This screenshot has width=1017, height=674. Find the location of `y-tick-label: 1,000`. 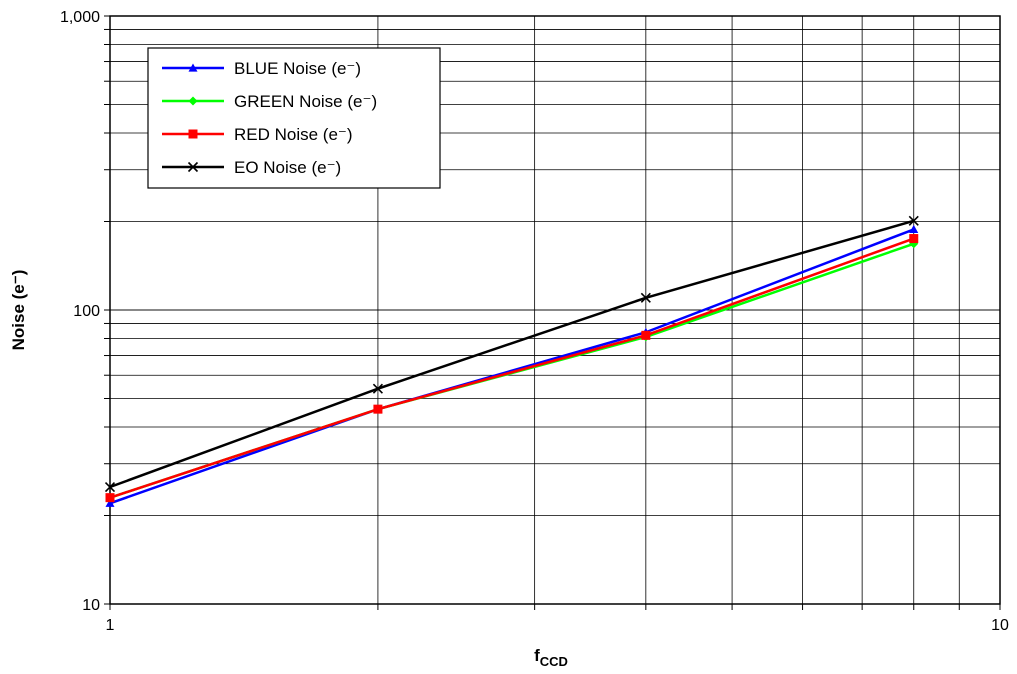

y-tick-label: 1,000 is located at coordinates (80, 17).